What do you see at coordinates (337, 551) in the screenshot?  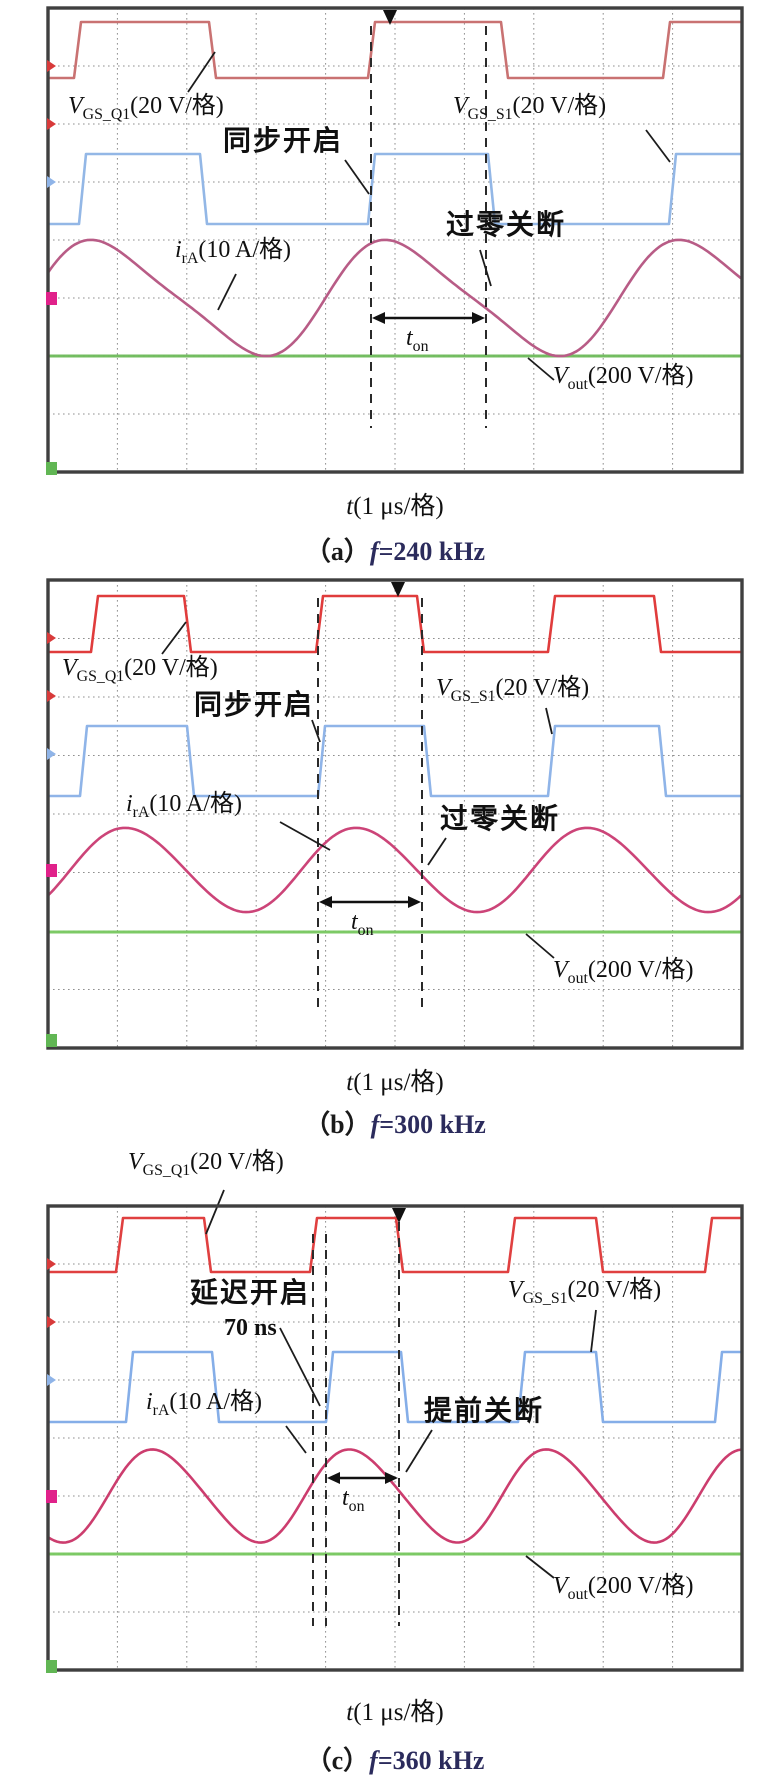 I see `caption-index: （a）` at bounding box center [337, 551].